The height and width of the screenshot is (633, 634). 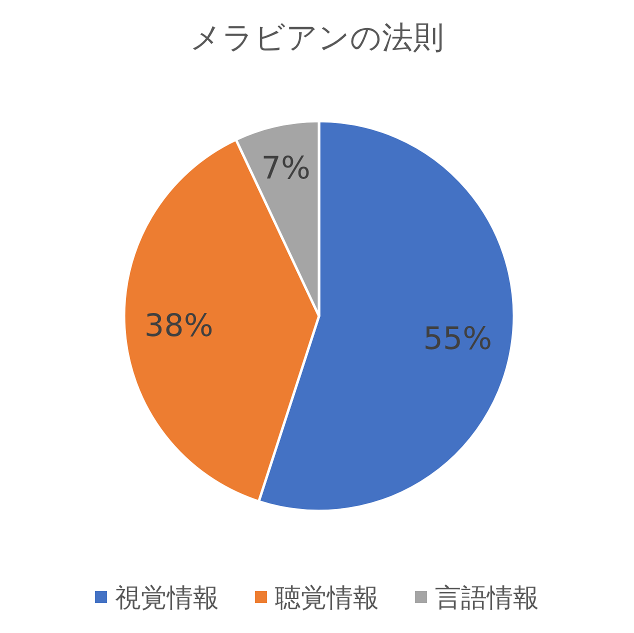 What do you see at coordinates (327, 598) in the screenshot?
I see `legend-label: 聴覚情報` at bounding box center [327, 598].